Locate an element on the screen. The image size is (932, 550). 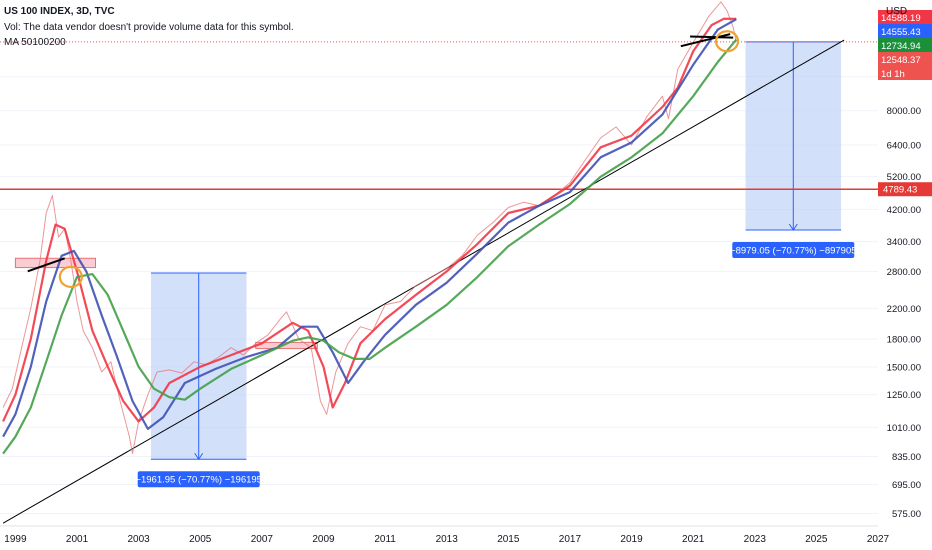
resistance-zone is located at coordinates (55, 263).